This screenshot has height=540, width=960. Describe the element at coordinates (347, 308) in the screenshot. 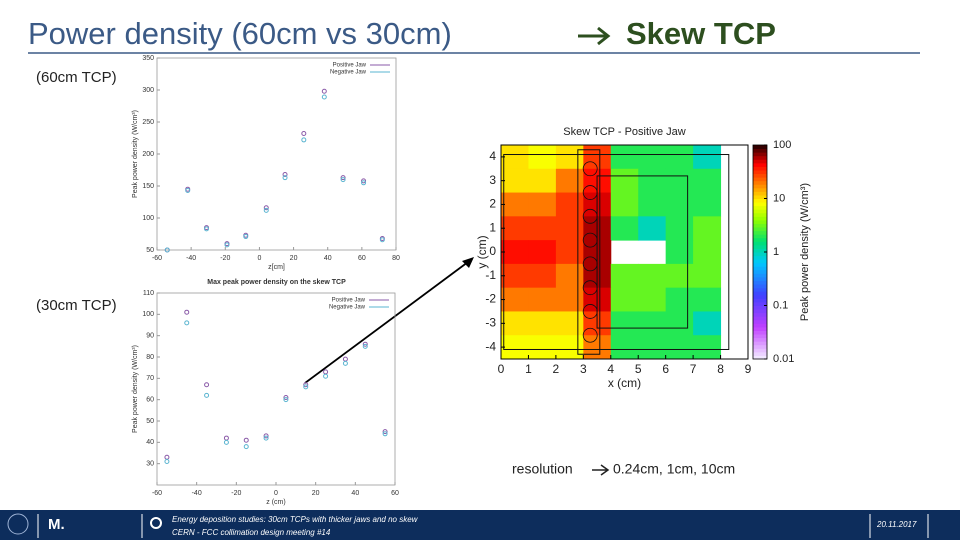

I see `legend-label: Negative Jaw` at that location.